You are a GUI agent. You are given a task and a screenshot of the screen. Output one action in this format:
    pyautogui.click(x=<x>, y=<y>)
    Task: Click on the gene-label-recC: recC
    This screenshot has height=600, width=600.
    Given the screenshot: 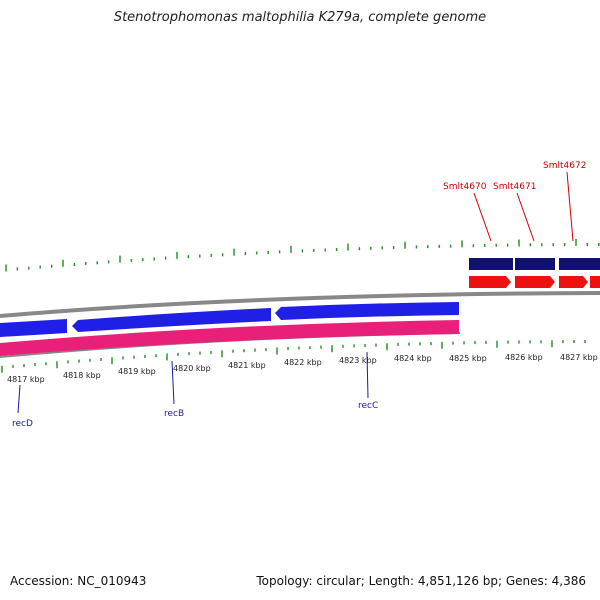 What is the action you would take?
    pyautogui.click(x=368, y=406)
    